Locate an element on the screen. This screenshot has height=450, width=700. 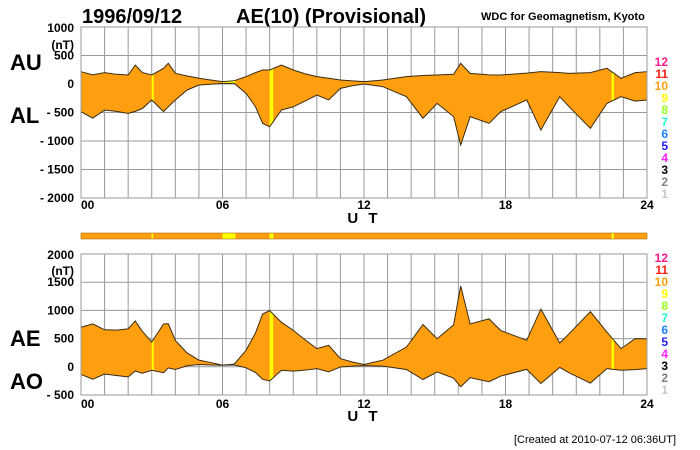
range-area is located at coordinates (364, 104).